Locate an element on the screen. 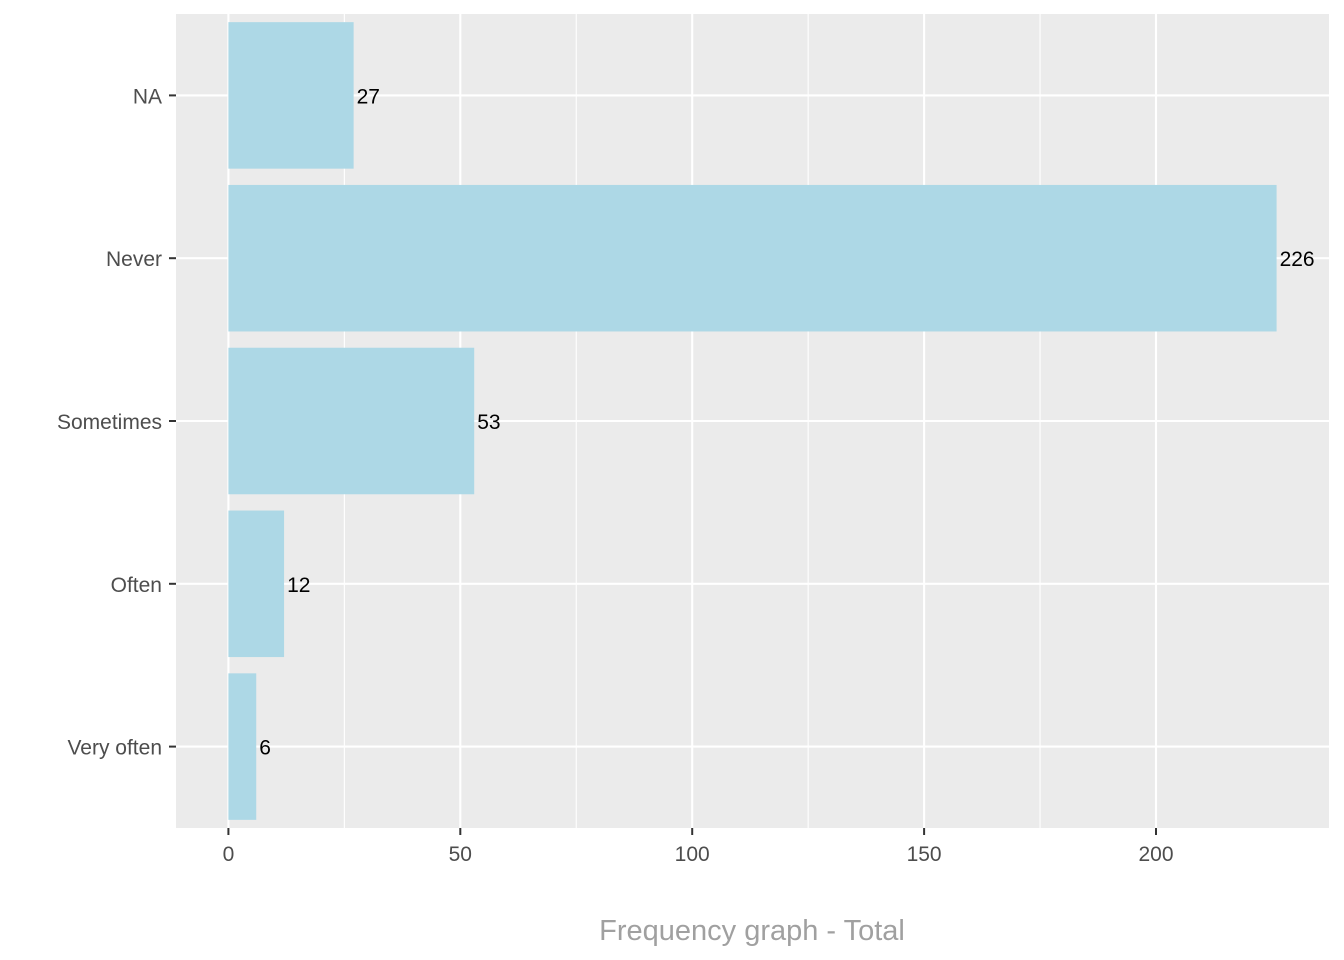 This screenshot has width=1344, height=960. y-tick-label: Very often is located at coordinates (114, 748).